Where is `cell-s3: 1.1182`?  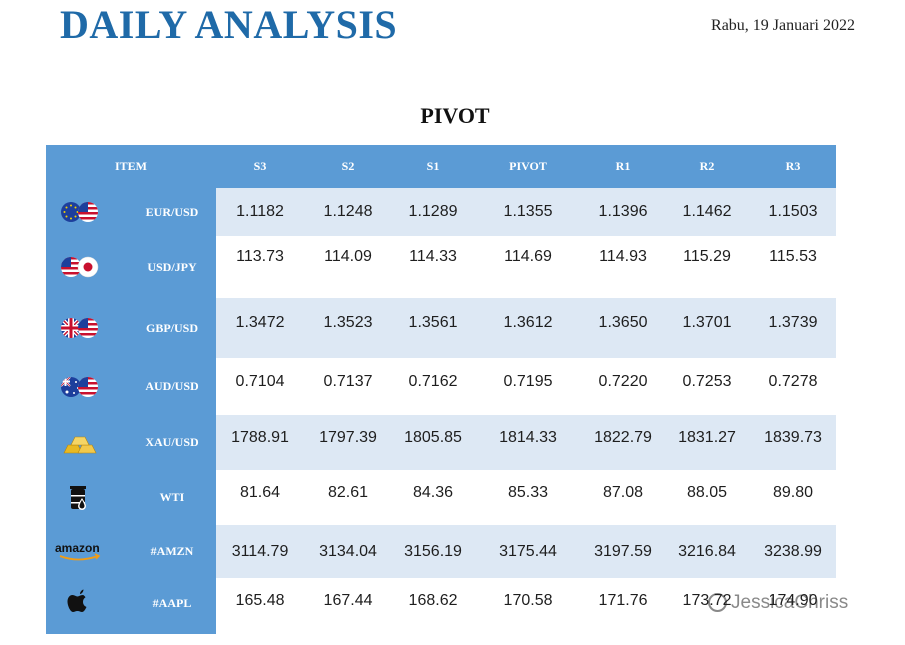
cell-s3: 1.1182 is located at coordinates (260, 212).